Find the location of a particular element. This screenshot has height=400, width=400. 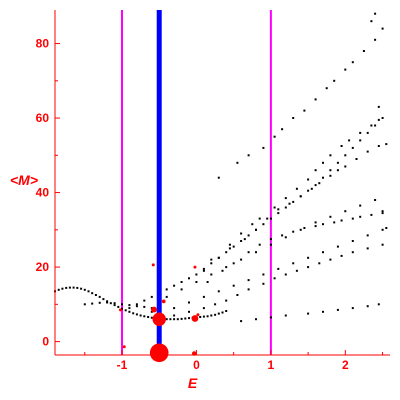

y-tick-label: 40 is located at coordinates (43, 193).